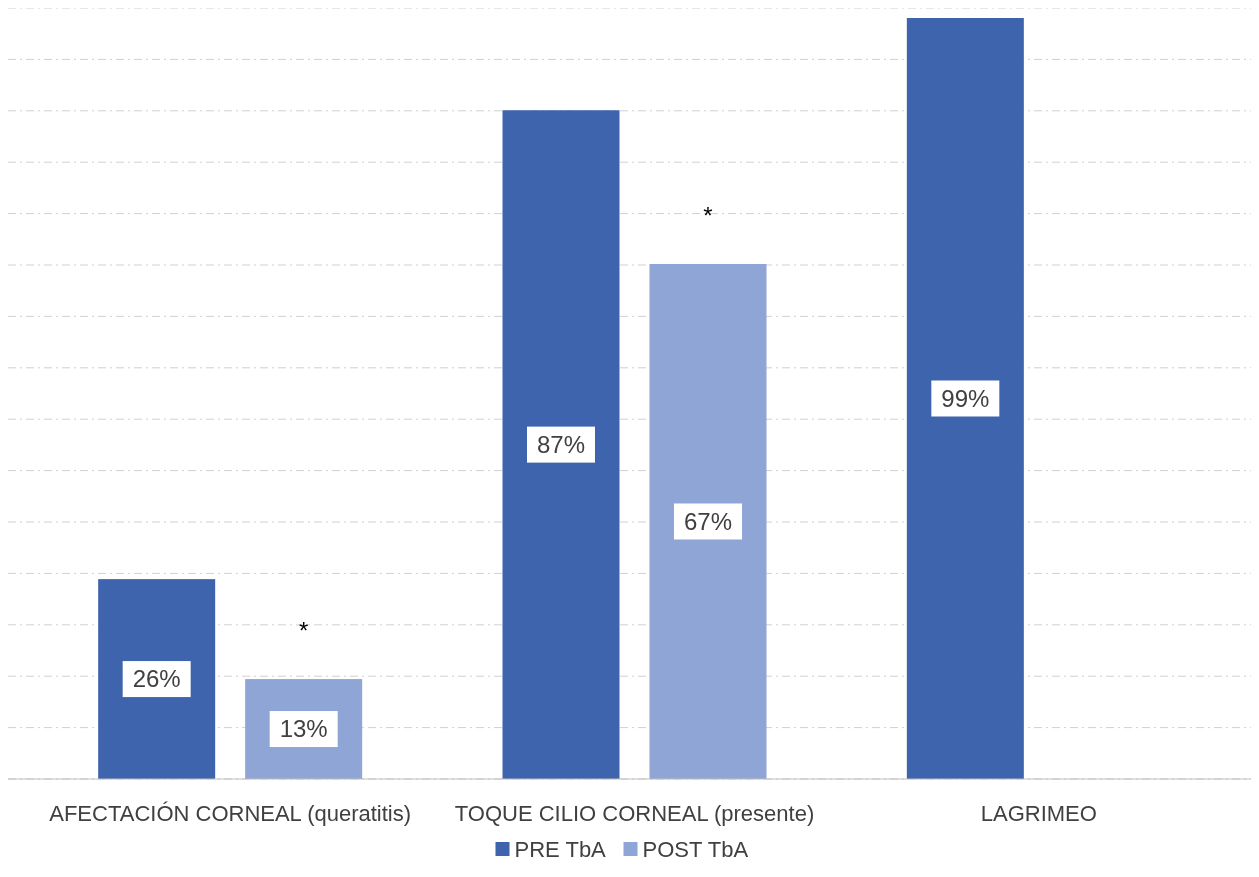  I want to click on x-tick-label: LAGRIMEO, so click(1038, 813).